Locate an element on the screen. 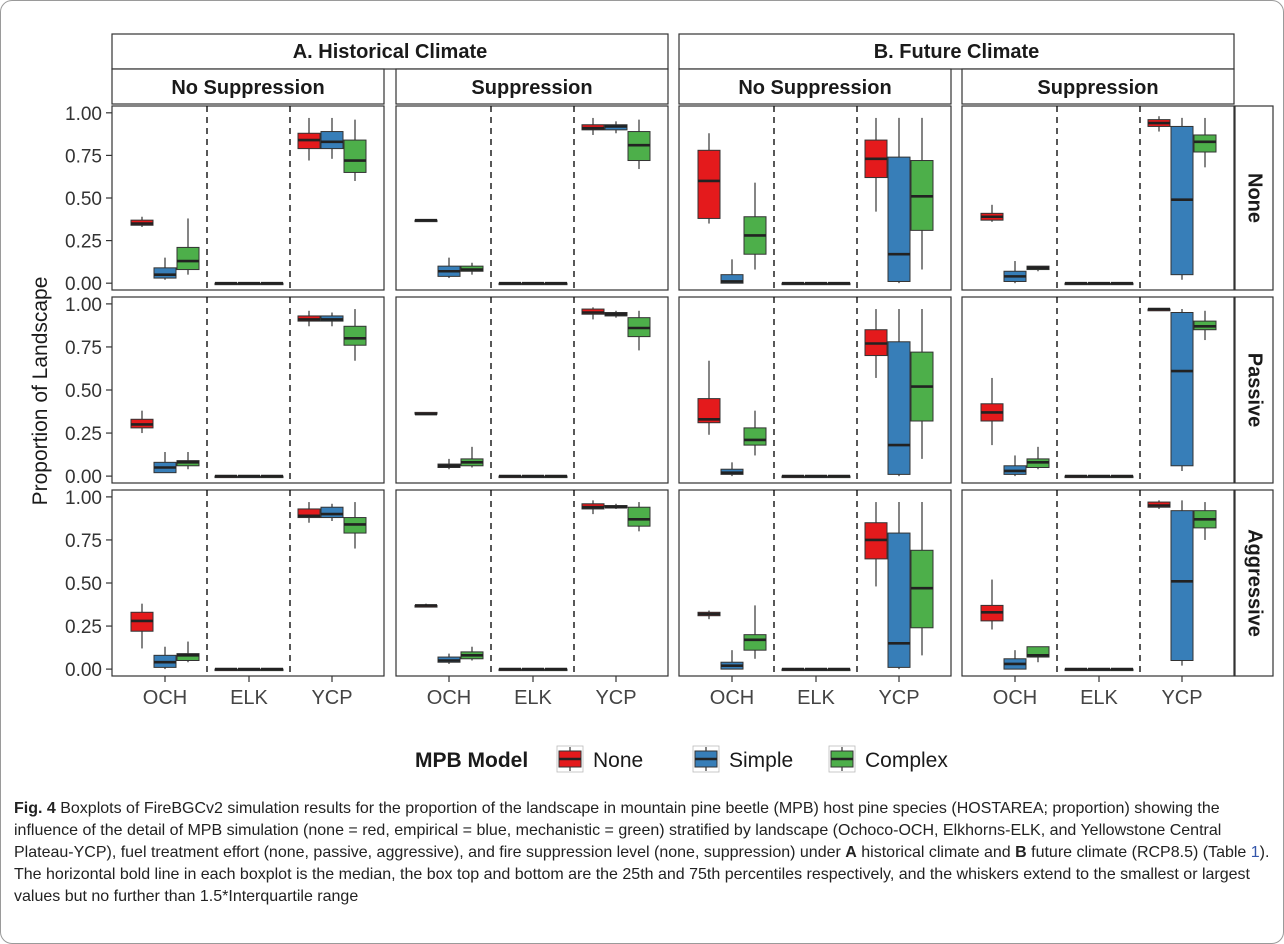 Image resolution: width=1284 pixels, height=944 pixels. table-link: 1 is located at coordinates (1255, 852).